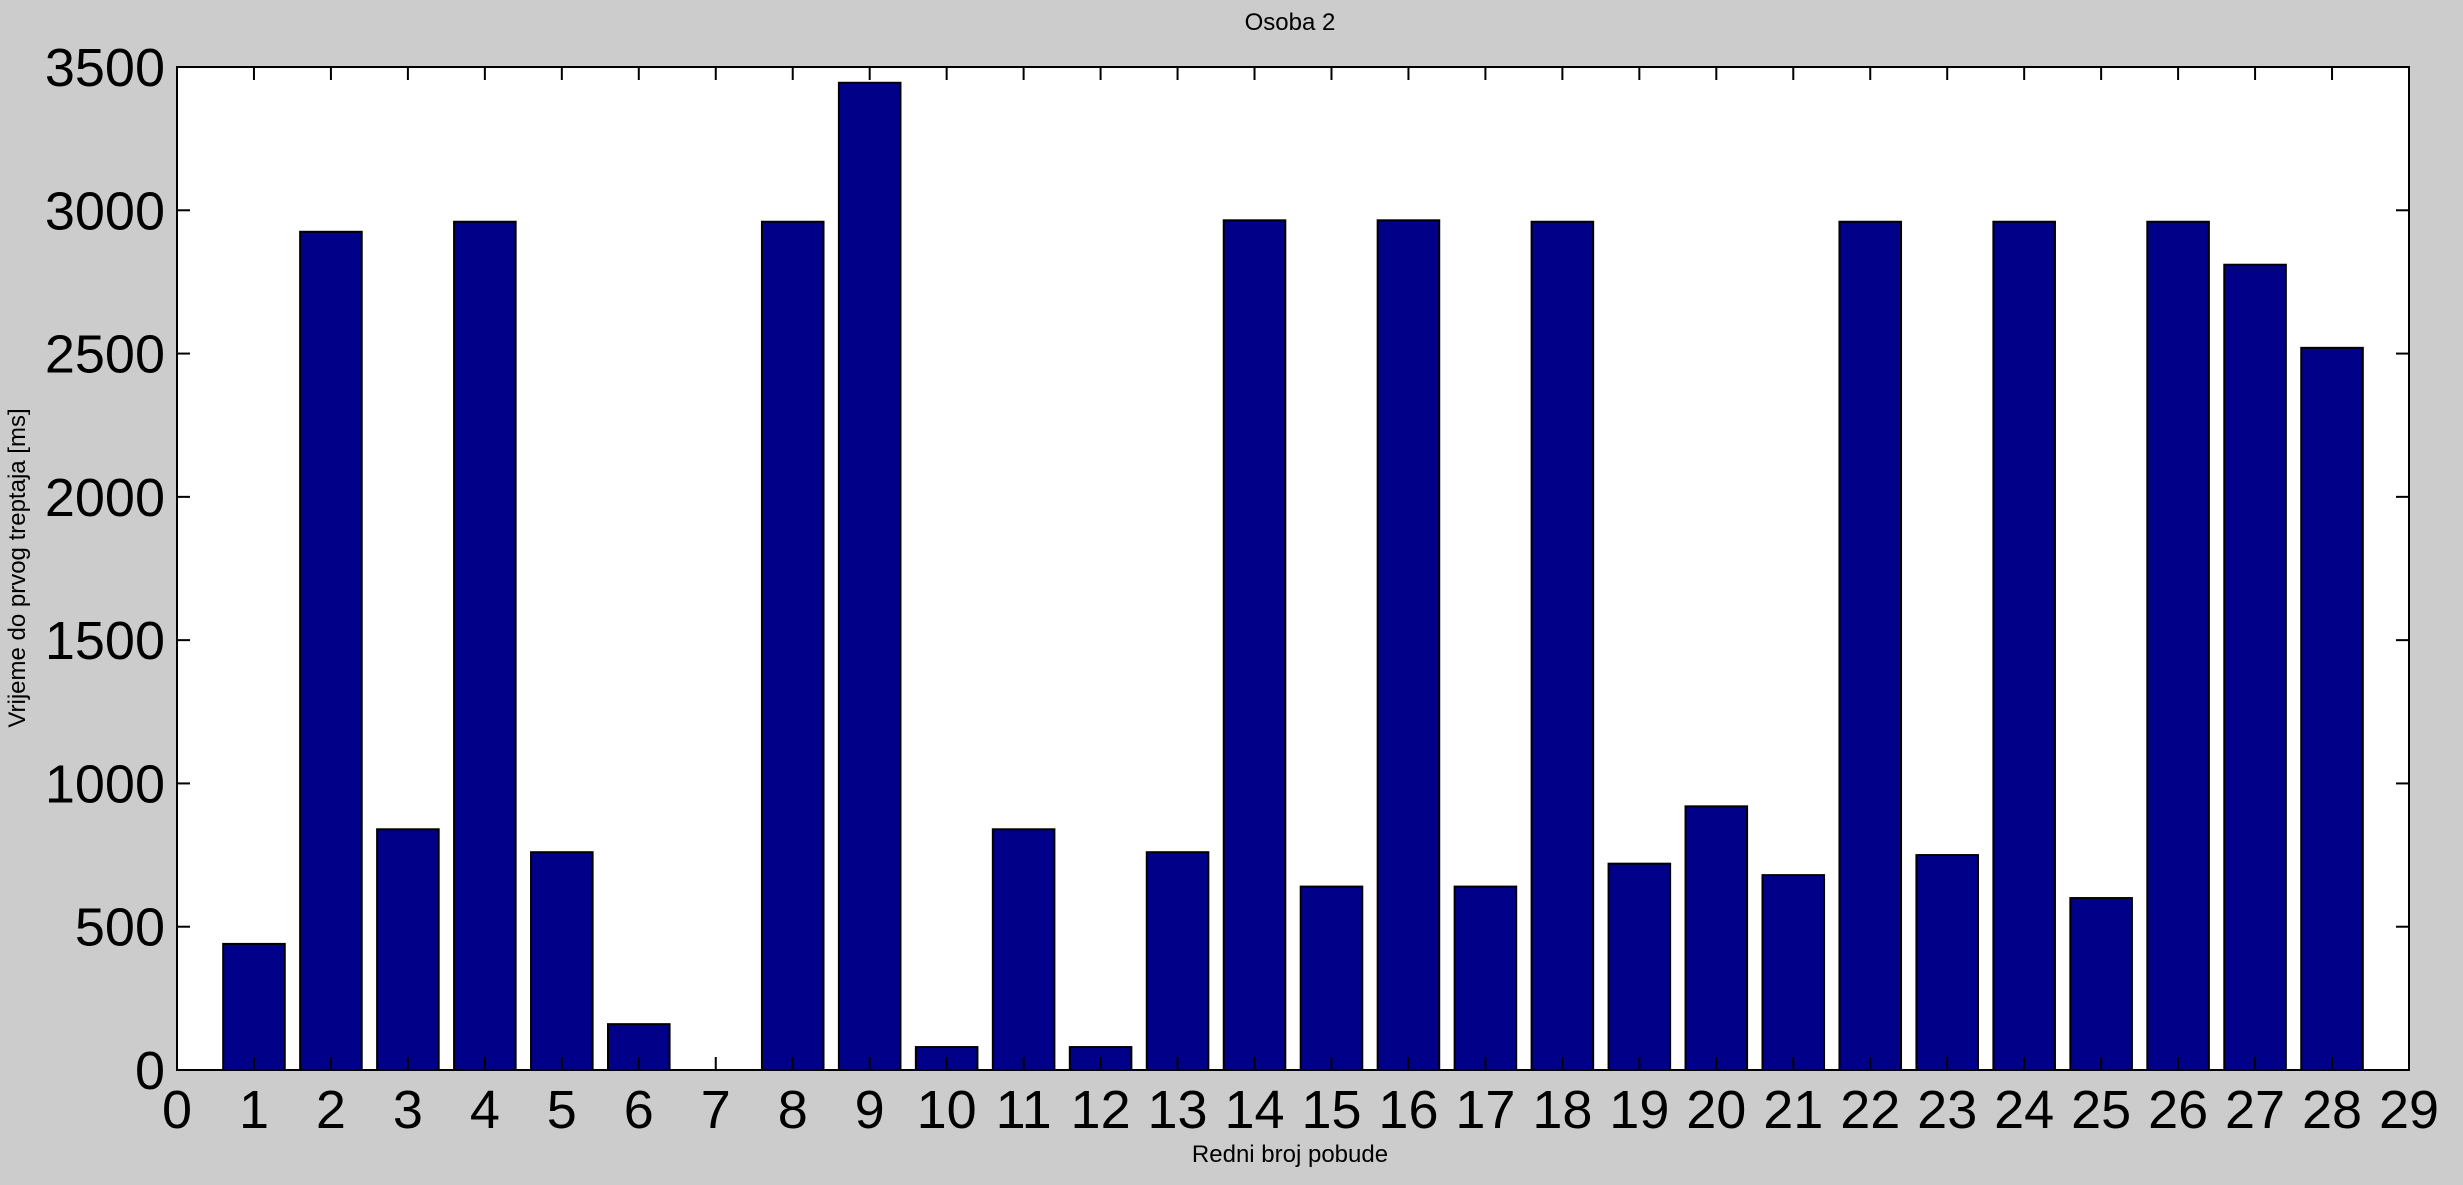  I want to click on x-tick-label-20: 20, so click(1716, 1110).